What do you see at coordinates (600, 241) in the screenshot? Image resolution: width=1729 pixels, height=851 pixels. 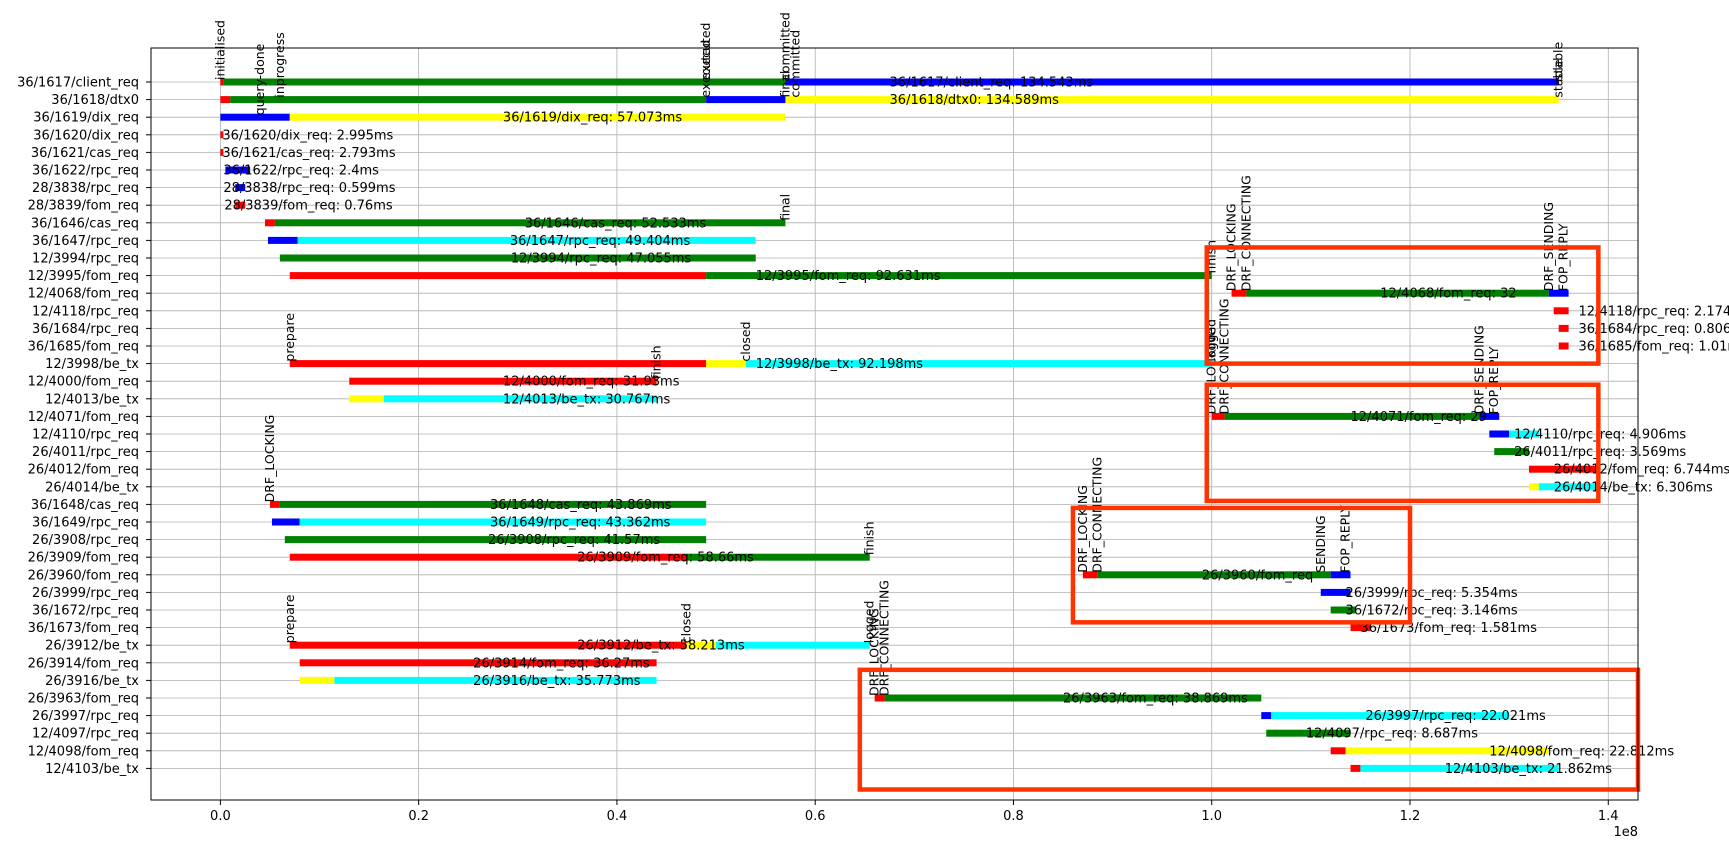 I see `duration-label: 36/1647/rpc_req: 49.404ms` at bounding box center [600, 241].